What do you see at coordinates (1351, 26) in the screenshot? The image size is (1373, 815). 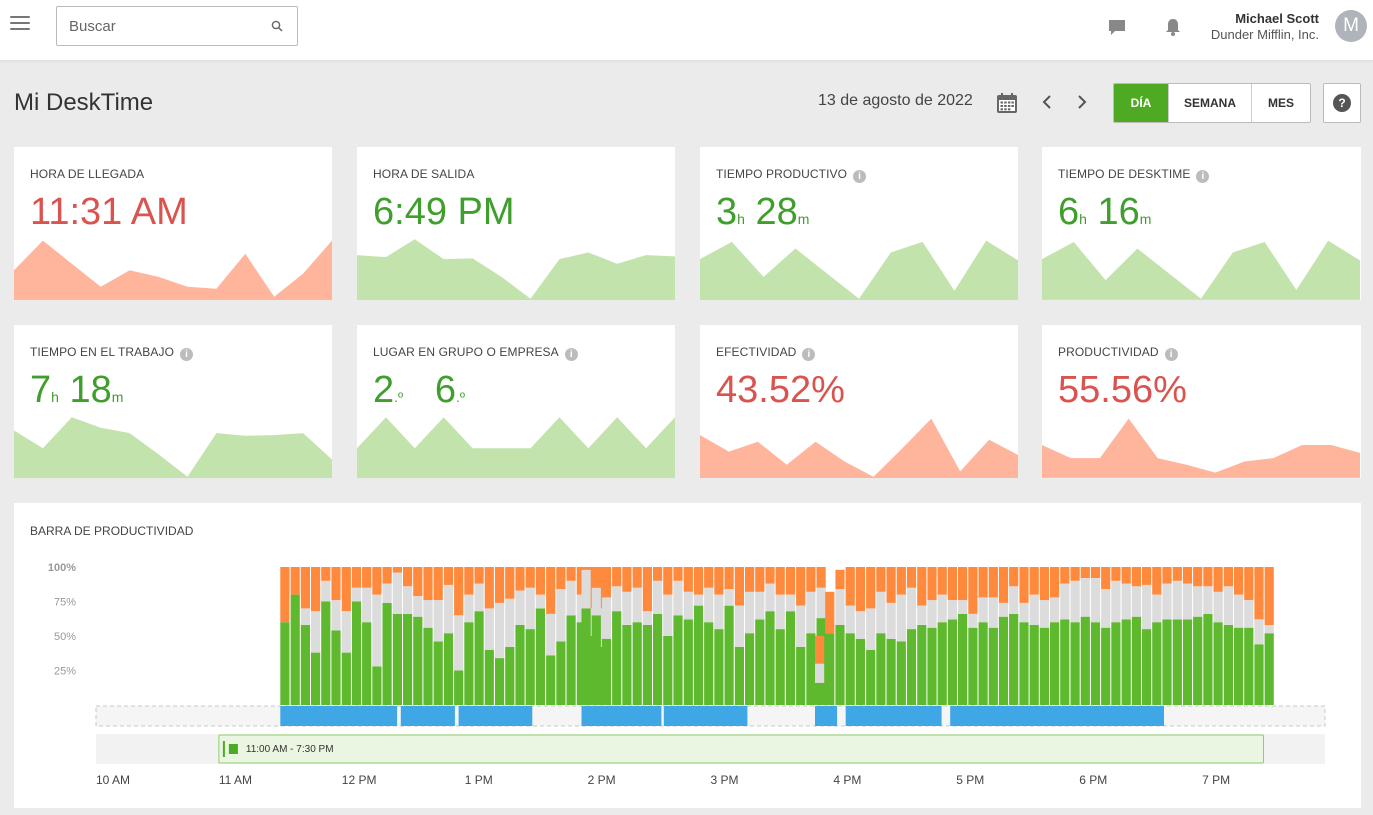 I see `avatar: M` at bounding box center [1351, 26].